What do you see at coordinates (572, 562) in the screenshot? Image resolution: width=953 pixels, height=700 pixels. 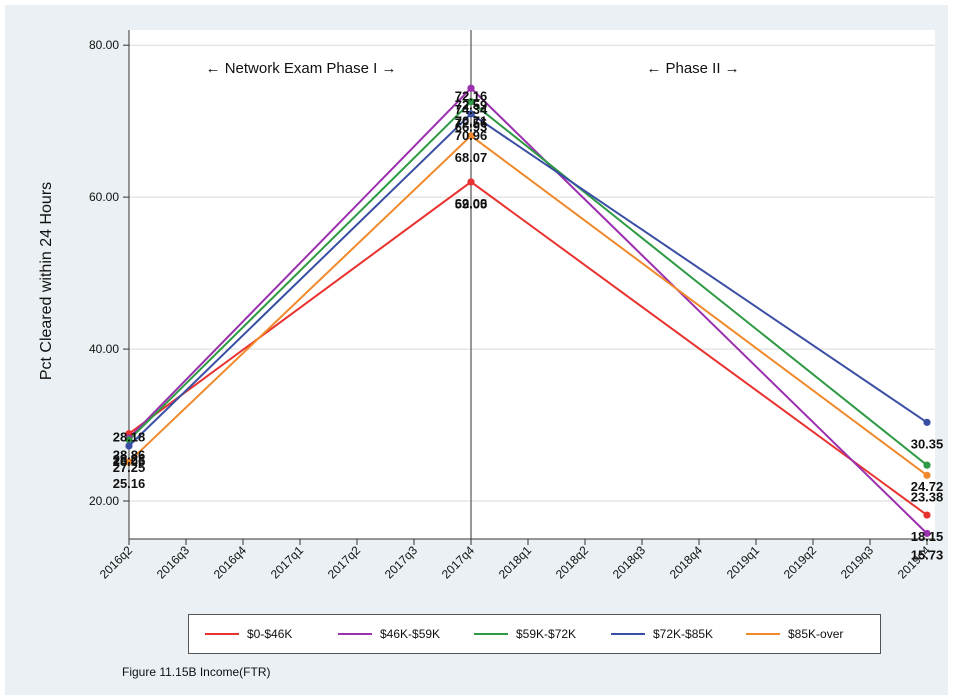 I see `x-tick-label: 2018q2` at bounding box center [572, 562].